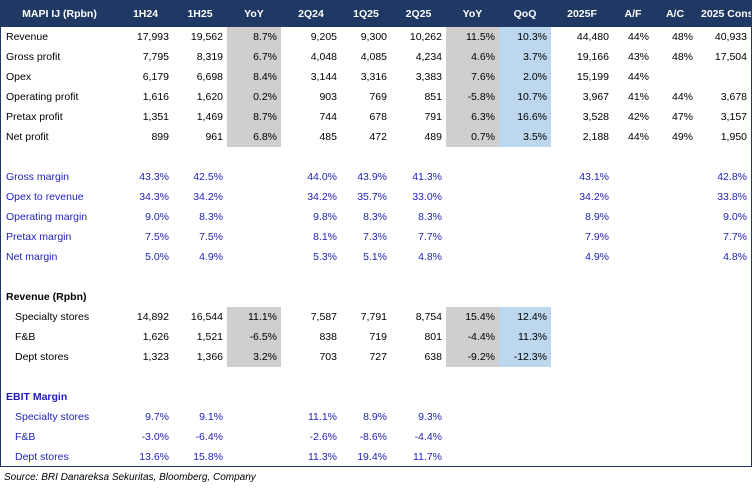 This screenshot has height=489, width=753. What do you see at coordinates (378, 97) in the screenshot?
I see `value-cell: 769` at bounding box center [378, 97].